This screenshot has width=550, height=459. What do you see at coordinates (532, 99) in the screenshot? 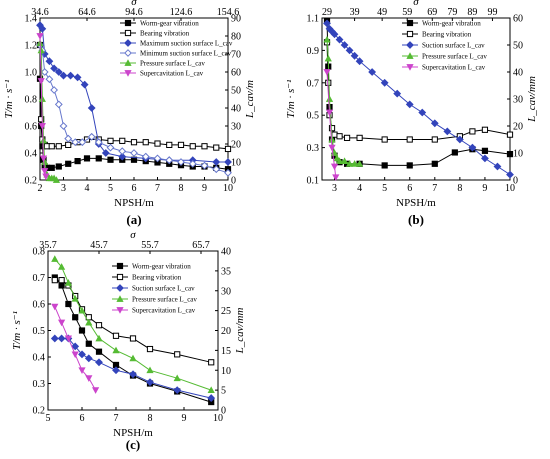
I see `y-right-axis-label: L_cav/mm` at bounding box center [532, 99].